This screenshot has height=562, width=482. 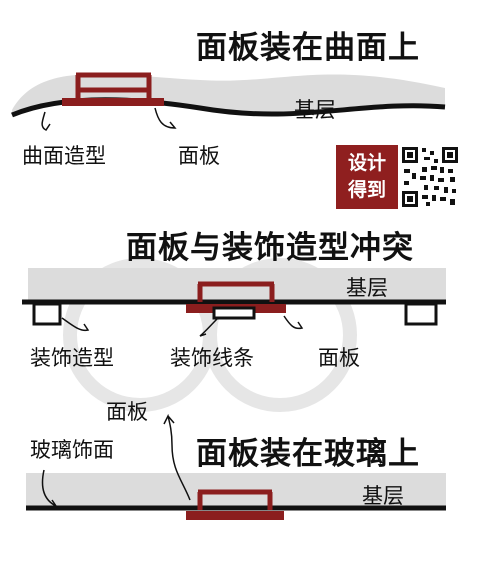 What do you see at coordinates (46, 121) in the screenshot?
I see `curve-leader-arrow` at bounding box center [46, 121].